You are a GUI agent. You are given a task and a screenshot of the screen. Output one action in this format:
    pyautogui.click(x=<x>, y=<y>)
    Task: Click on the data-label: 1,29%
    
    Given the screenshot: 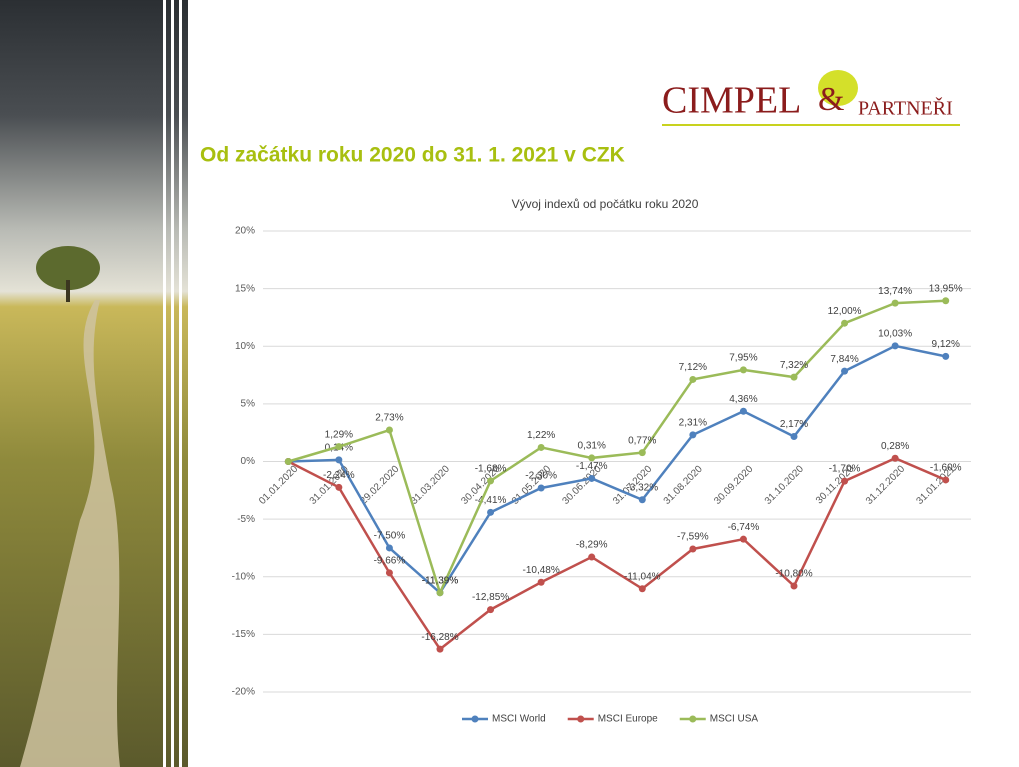 What is the action you would take?
    pyautogui.click(x=339, y=434)
    